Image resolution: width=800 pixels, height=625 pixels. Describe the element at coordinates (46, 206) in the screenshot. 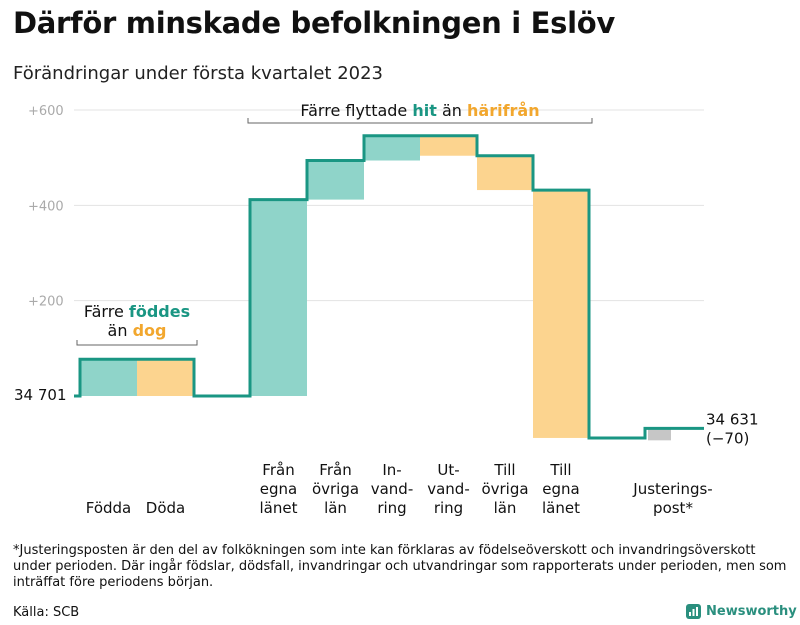

I see `y-tick-label: +400` at that location.